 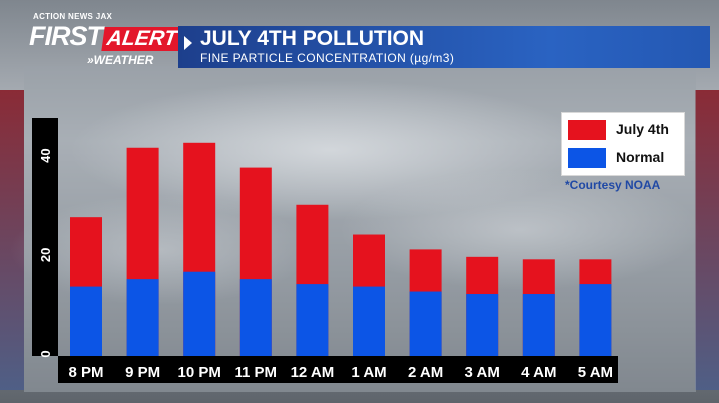 I want to click on x-axis-strip, so click(x=338, y=369).